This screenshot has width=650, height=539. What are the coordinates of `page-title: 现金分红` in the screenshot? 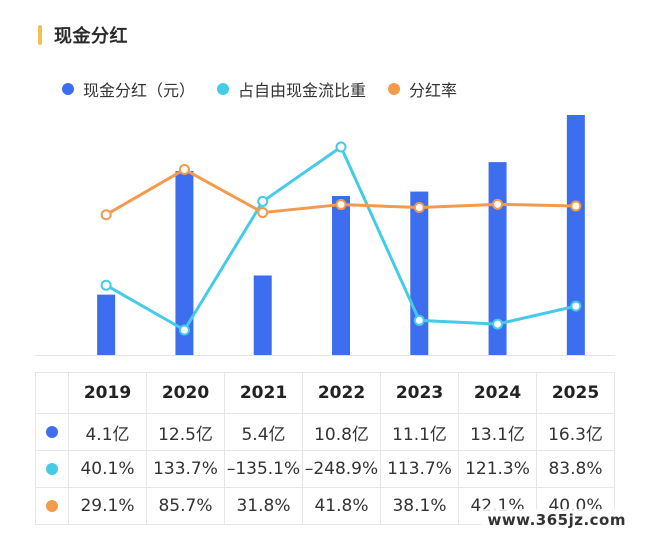 It's located at (91, 36).